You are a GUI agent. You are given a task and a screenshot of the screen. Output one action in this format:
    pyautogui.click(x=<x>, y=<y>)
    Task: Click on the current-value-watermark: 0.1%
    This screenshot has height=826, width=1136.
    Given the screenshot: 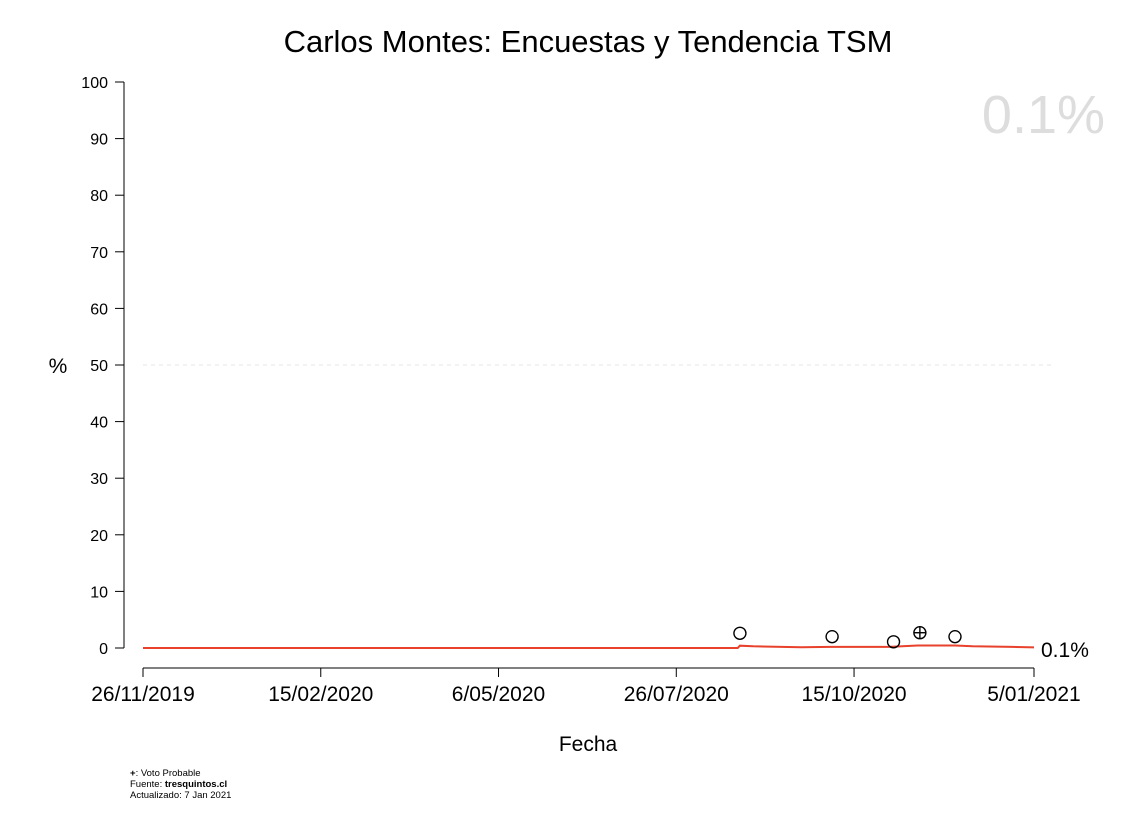 What is the action you would take?
    pyautogui.click(x=1043, y=115)
    